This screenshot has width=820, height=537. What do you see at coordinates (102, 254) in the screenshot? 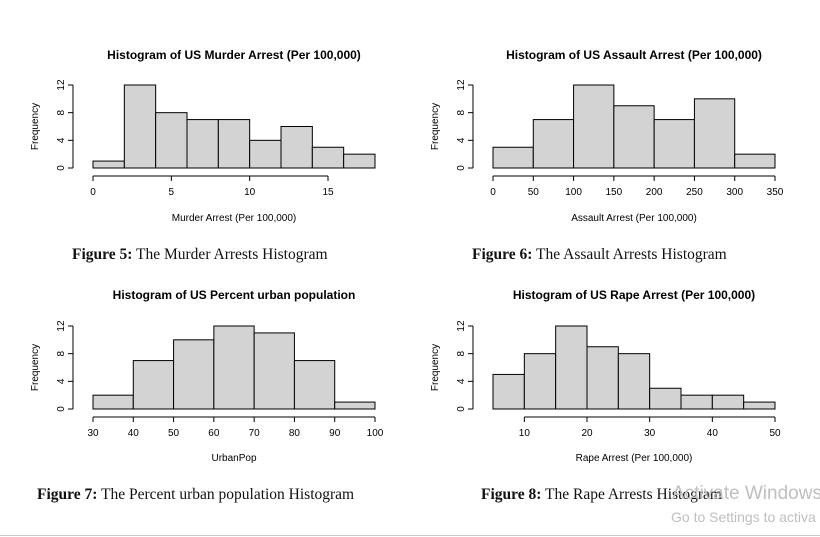
I see `figure-5-label: Figure 5:` at bounding box center [102, 254].